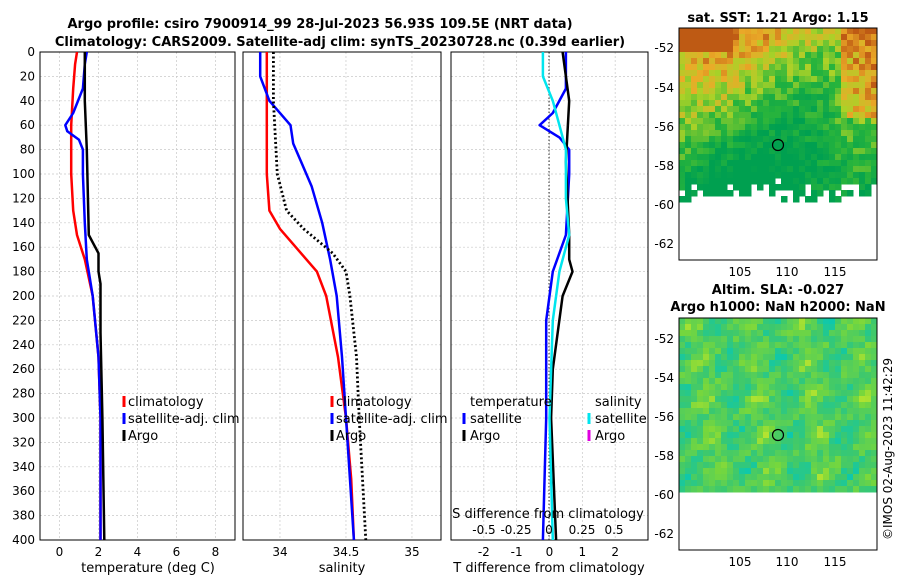 The width and height of the screenshot is (900, 580). I want to click on map-y-tick: -60, so click(664, 205).